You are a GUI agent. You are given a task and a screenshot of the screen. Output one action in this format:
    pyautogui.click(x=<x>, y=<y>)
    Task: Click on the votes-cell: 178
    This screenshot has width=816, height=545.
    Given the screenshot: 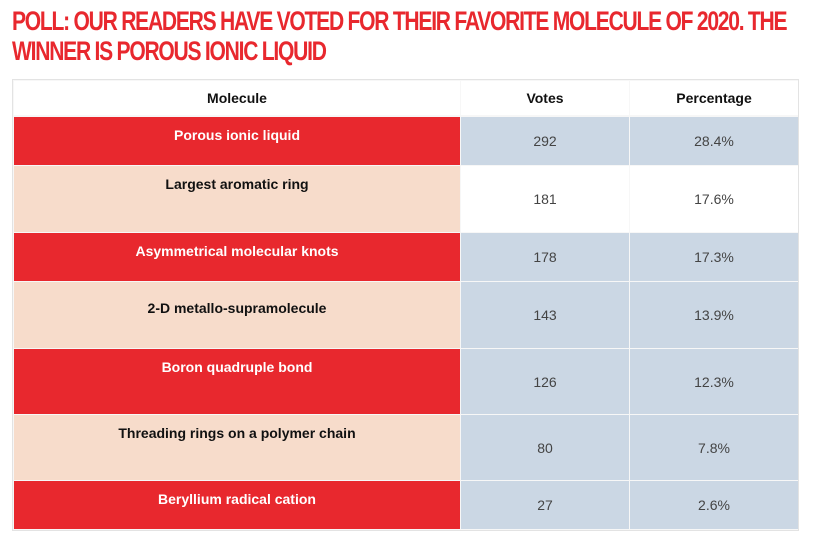 What is the action you would take?
    pyautogui.click(x=545, y=257)
    